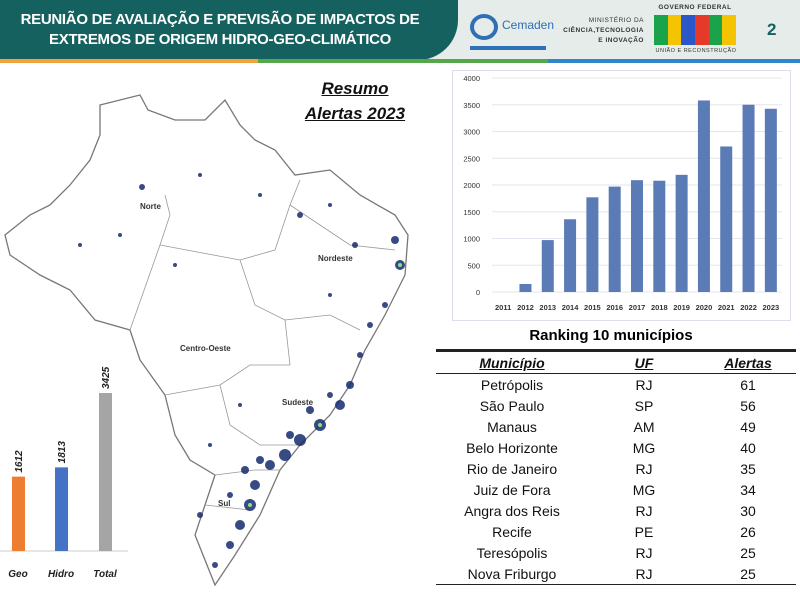 The image size is (800, 596). Describe the element at coordinates (471, 239) in the screenshot. I see `y-tick-label: 1000` at that location.